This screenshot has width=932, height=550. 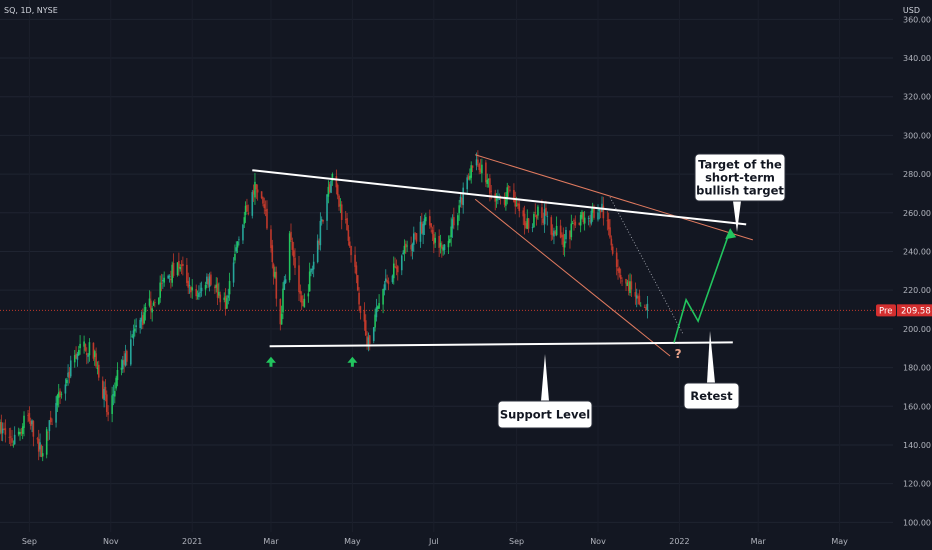 What do you see at coordinates (917, 484) in the screenshot?
I see `y-tick-label: 120.00` at bounding box center [917, 484].